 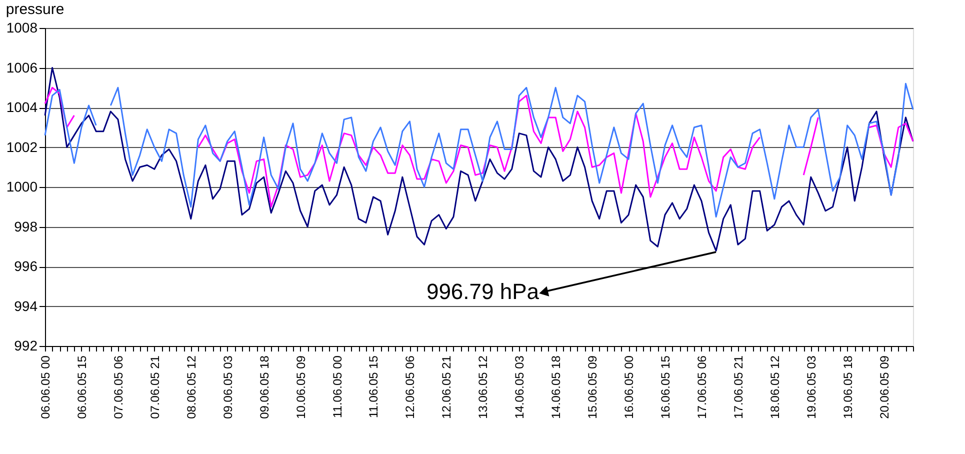 What do you see at coordinates (45, 387) in the screenshot?
I see `x-tick-label: 06.06.05 00` at bounding box center [45, 387].